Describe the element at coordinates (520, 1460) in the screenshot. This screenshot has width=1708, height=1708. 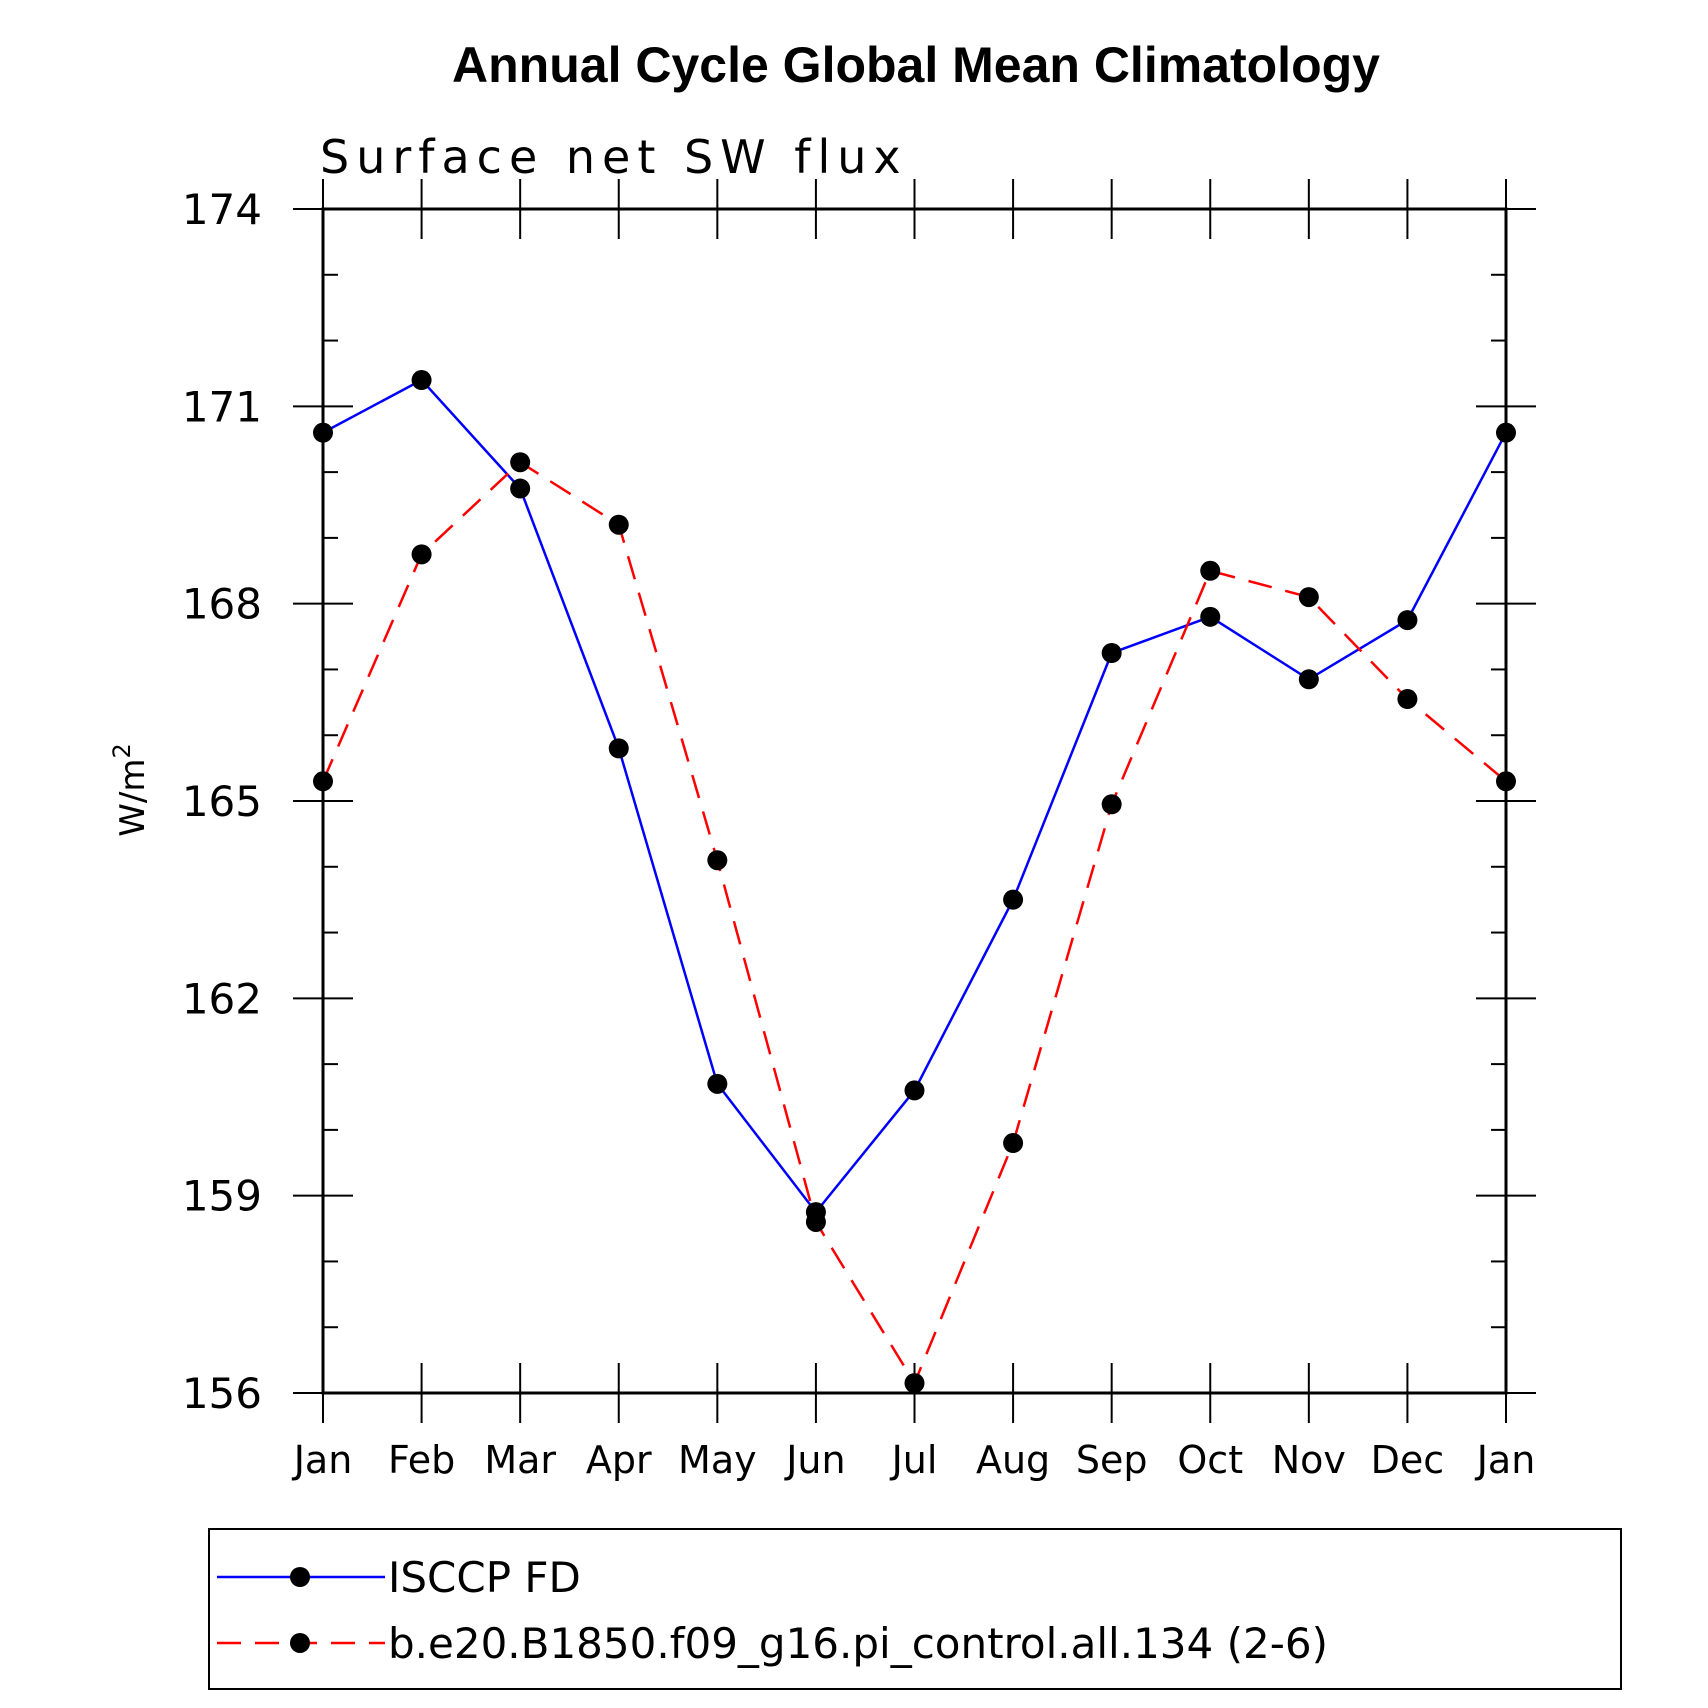
I see `x-tick-label: Mar` at that location.